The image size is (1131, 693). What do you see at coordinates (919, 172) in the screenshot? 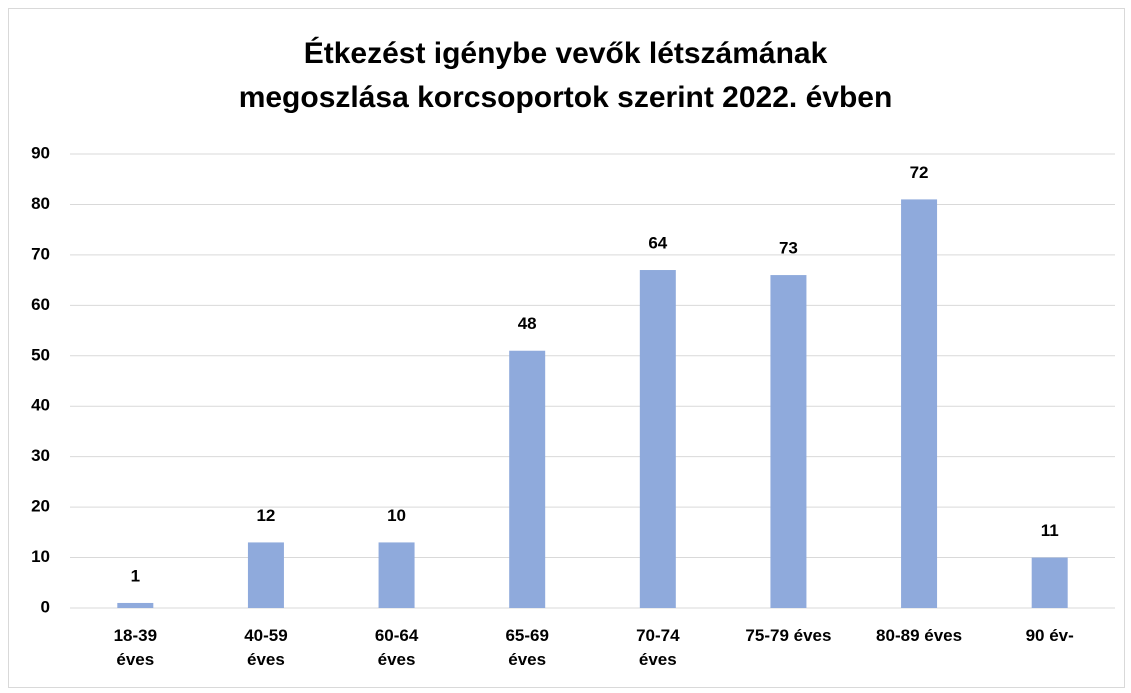
I see `data-label: 72` at bounding box center [919, 172].